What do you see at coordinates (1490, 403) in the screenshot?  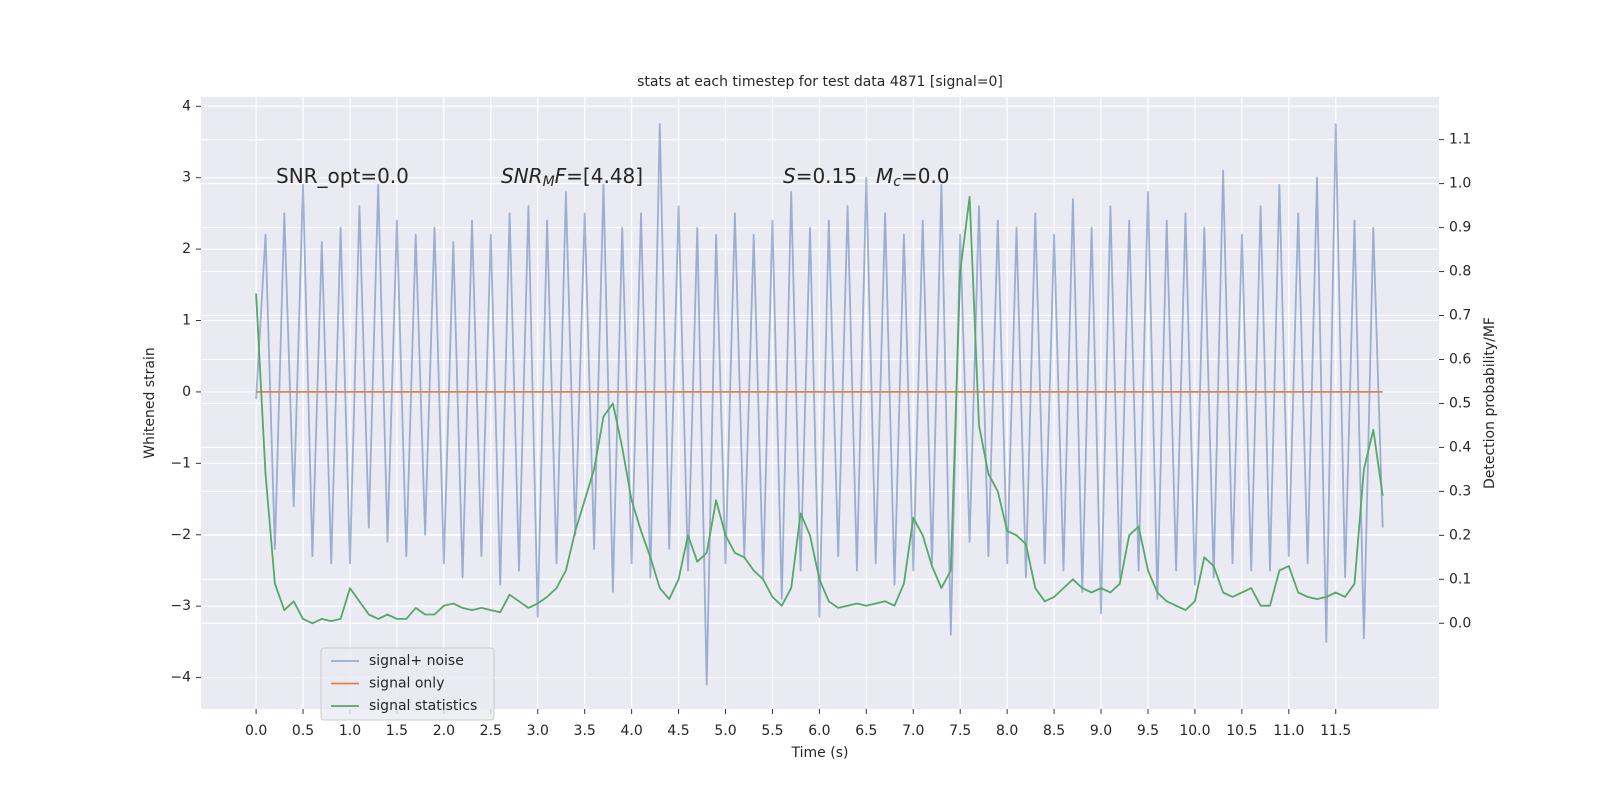 I see `y2-axis-label: Detection probability/MF` at bounding box center [1490, 403].